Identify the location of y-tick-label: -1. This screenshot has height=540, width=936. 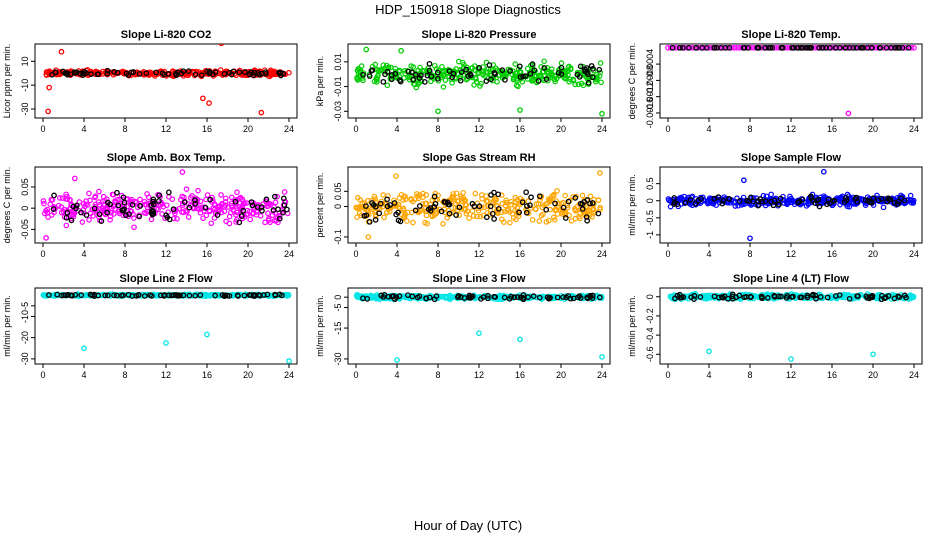
(650, 235).